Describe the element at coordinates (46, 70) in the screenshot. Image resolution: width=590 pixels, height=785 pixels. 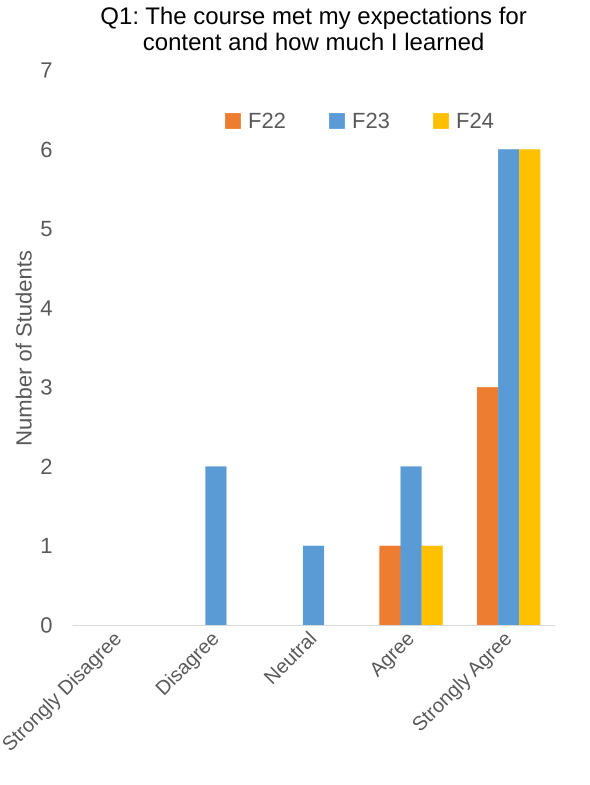
I see `y-tick-label: 7` at that location.